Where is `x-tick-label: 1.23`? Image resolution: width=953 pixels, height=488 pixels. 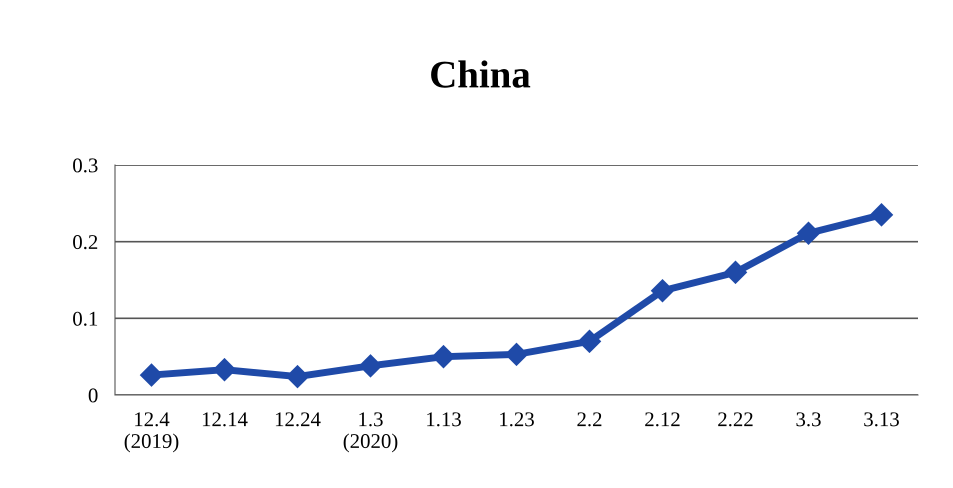
x-tick-label: 1.23 is located at coordinates (517, 419).